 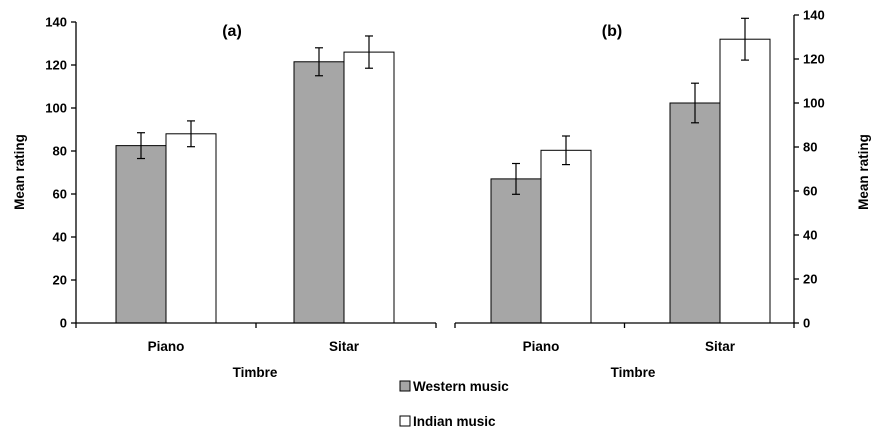 I want to click on panel-label: (b), so click(x=612, y=31).